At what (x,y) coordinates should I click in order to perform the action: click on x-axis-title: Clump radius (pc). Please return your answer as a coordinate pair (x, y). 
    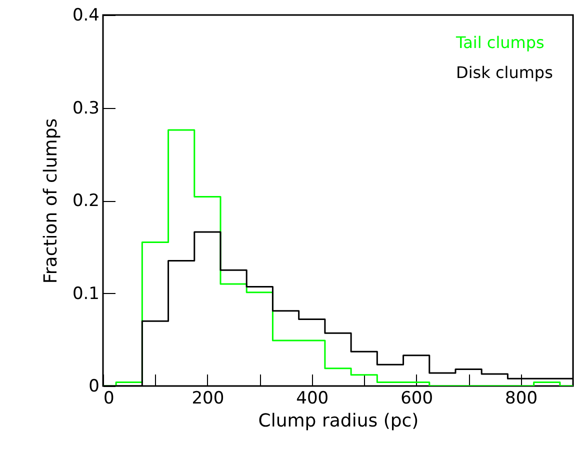
    Looking at the image, I should click on (338, 421).